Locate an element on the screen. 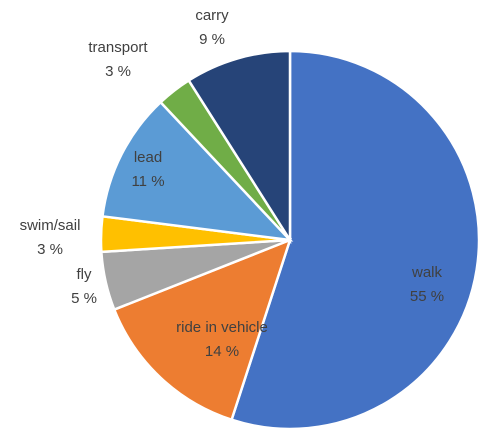 The height and width of the screenshot is (433, 480). slice-label: swim/sail is located at coordinates (50, 225).